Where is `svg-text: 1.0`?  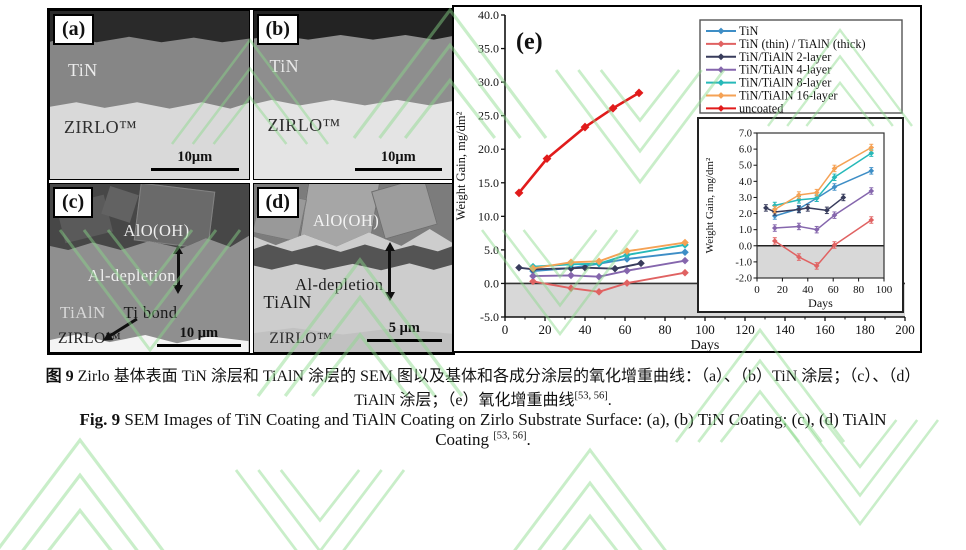 svg-text: 1.0 is located at coordinates (745, 230).